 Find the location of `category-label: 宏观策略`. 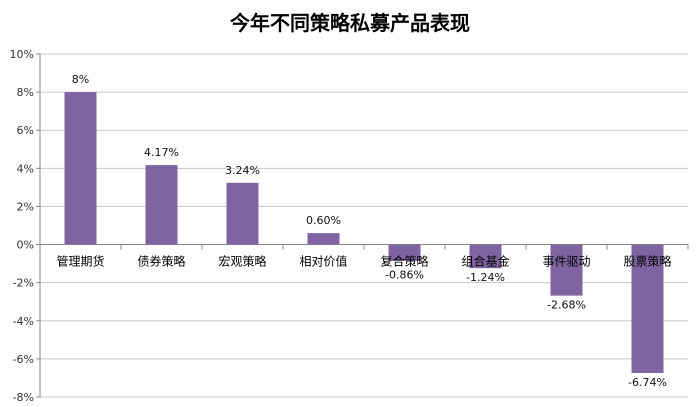

category-label: 宏观策略 is located at coordinates (242, 261).